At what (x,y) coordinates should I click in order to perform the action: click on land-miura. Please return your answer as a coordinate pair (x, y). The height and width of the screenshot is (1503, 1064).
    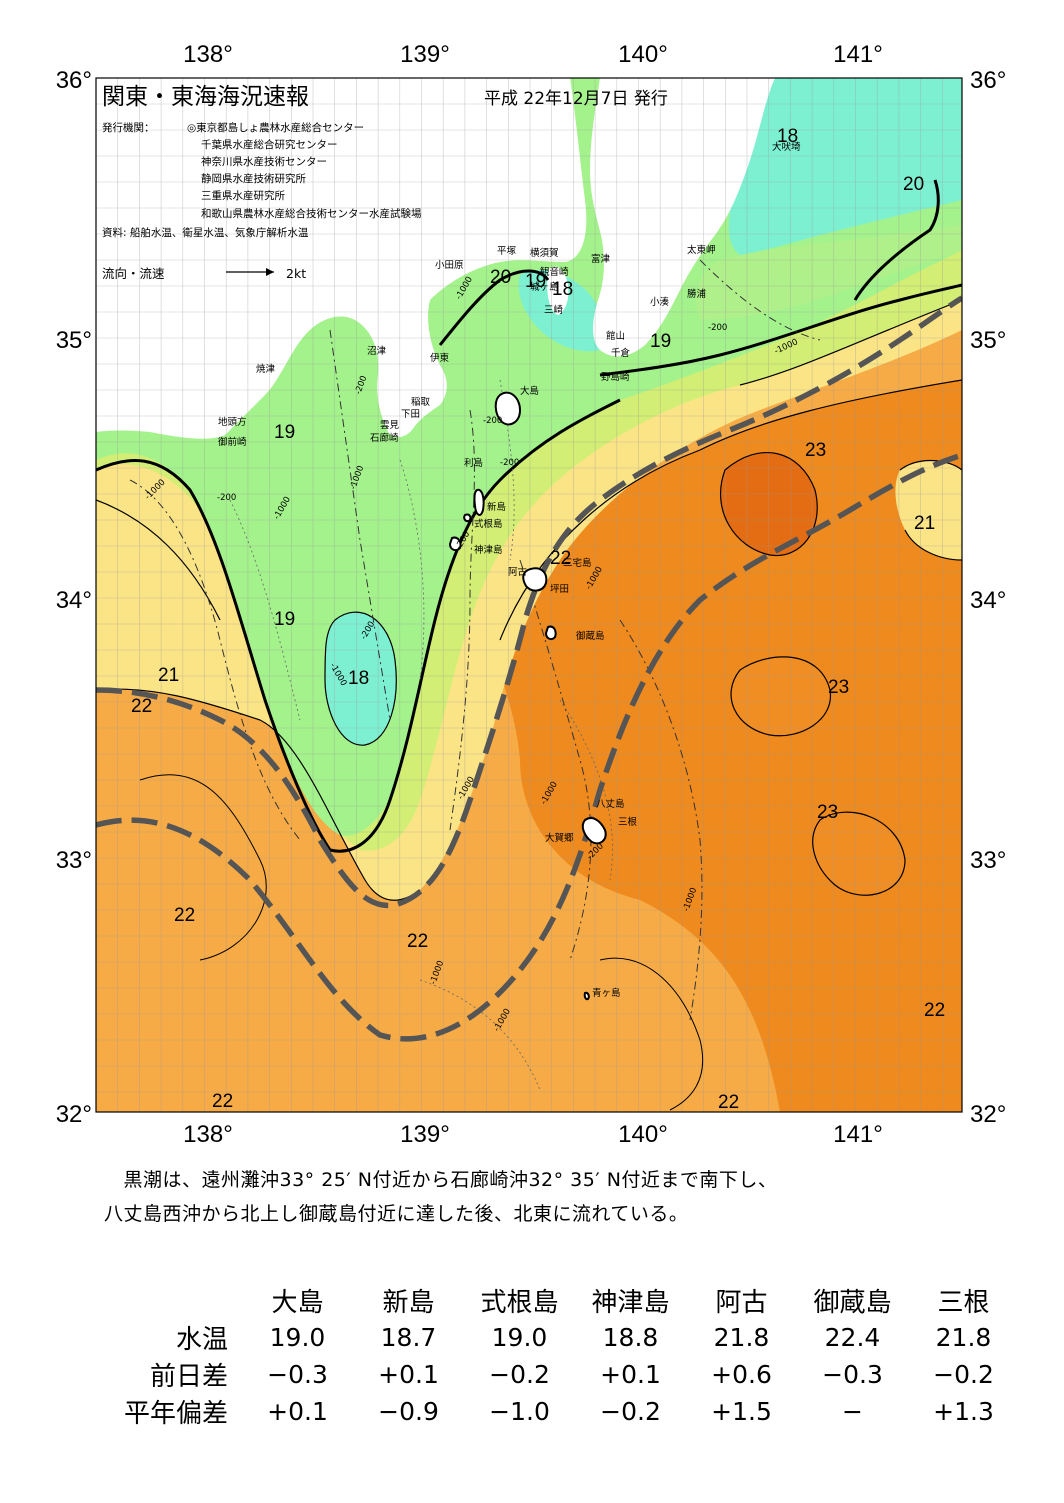
    Looking at the image, I should click on (558, 290).